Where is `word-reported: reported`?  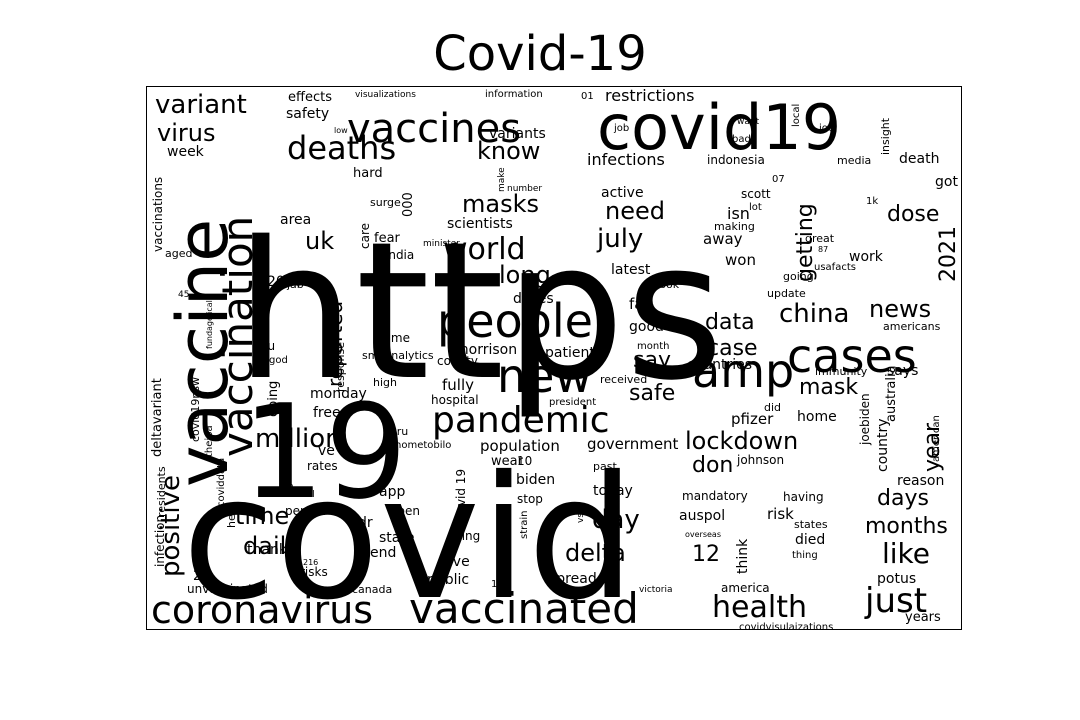
word-reported: reported is located at coordinates (335, 344).